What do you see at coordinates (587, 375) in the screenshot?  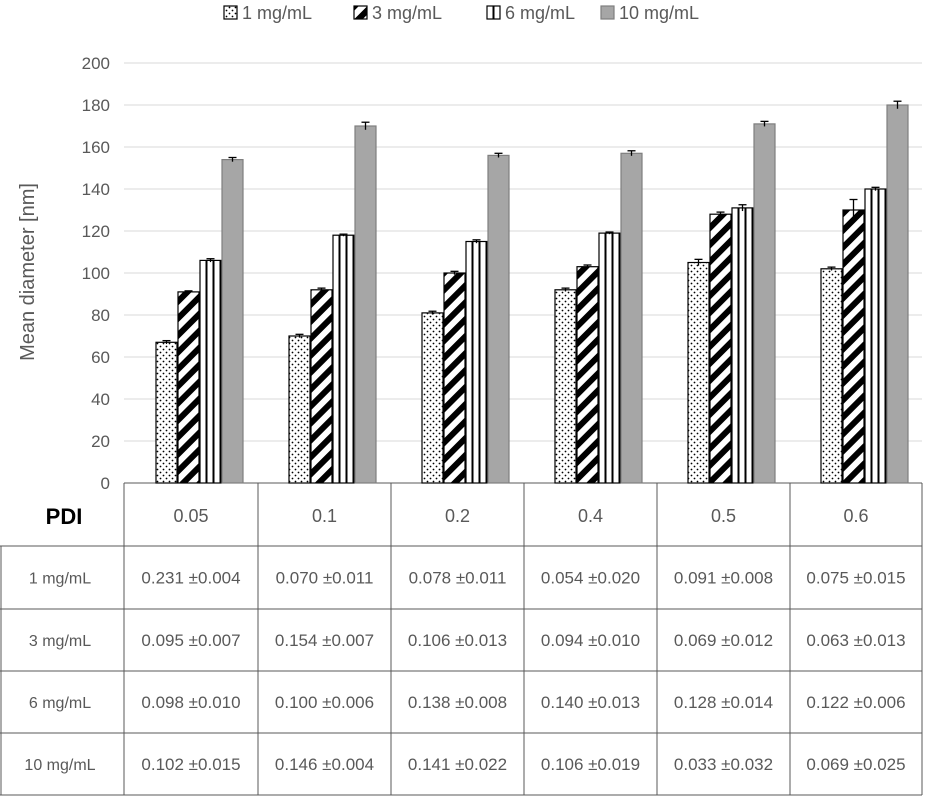 I see `bar-3-mg-ml-0.4` at bounding box center [587, 375].